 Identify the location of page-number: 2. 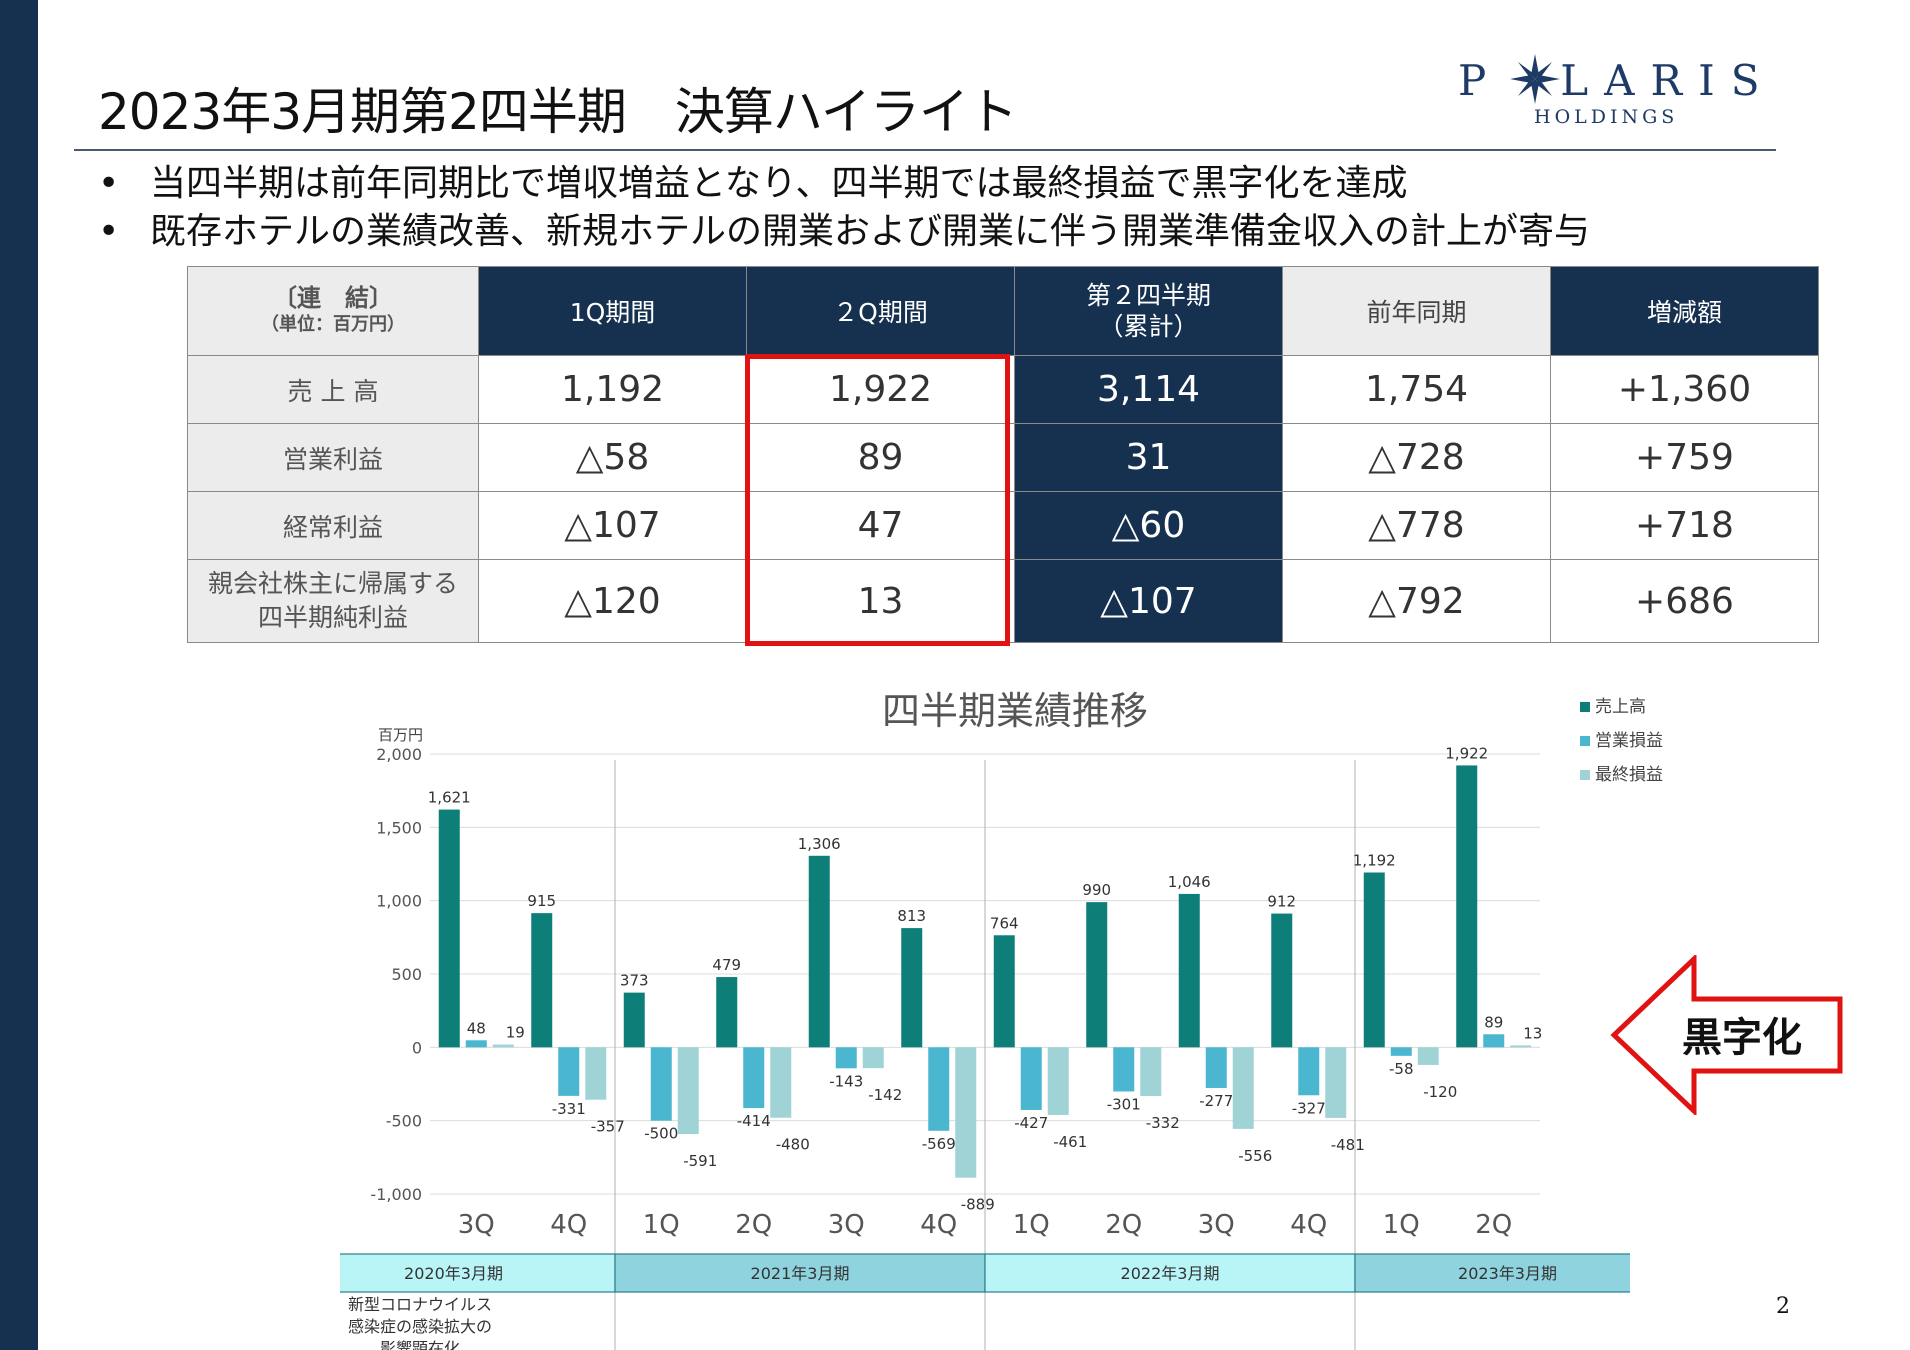
(1783, 1306).